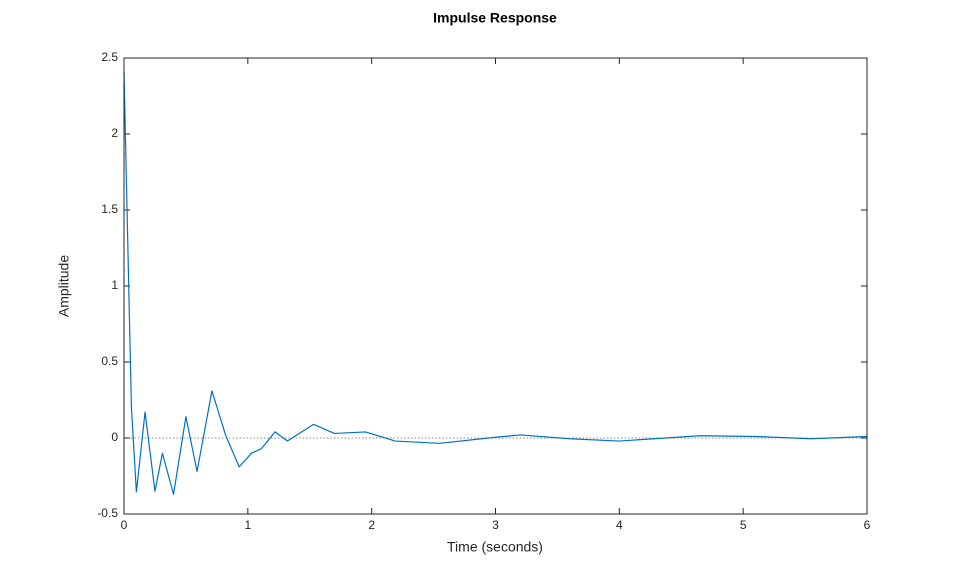 The image size is (959, 577). I want to click on y-tick-label: 2, so click(114, 133).